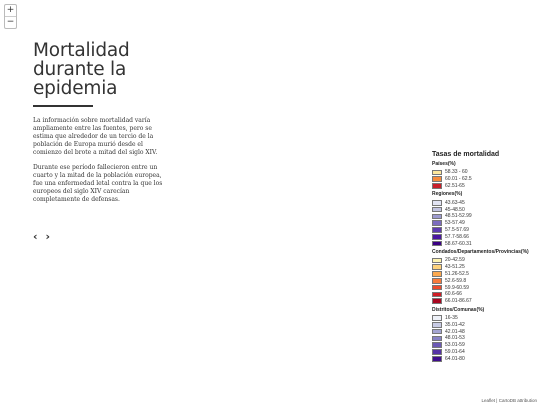  What do you see at coordinates (48, 236) in the screenshot?
I see `next-arrow-icon: ›` at bounding box center [48, 236].